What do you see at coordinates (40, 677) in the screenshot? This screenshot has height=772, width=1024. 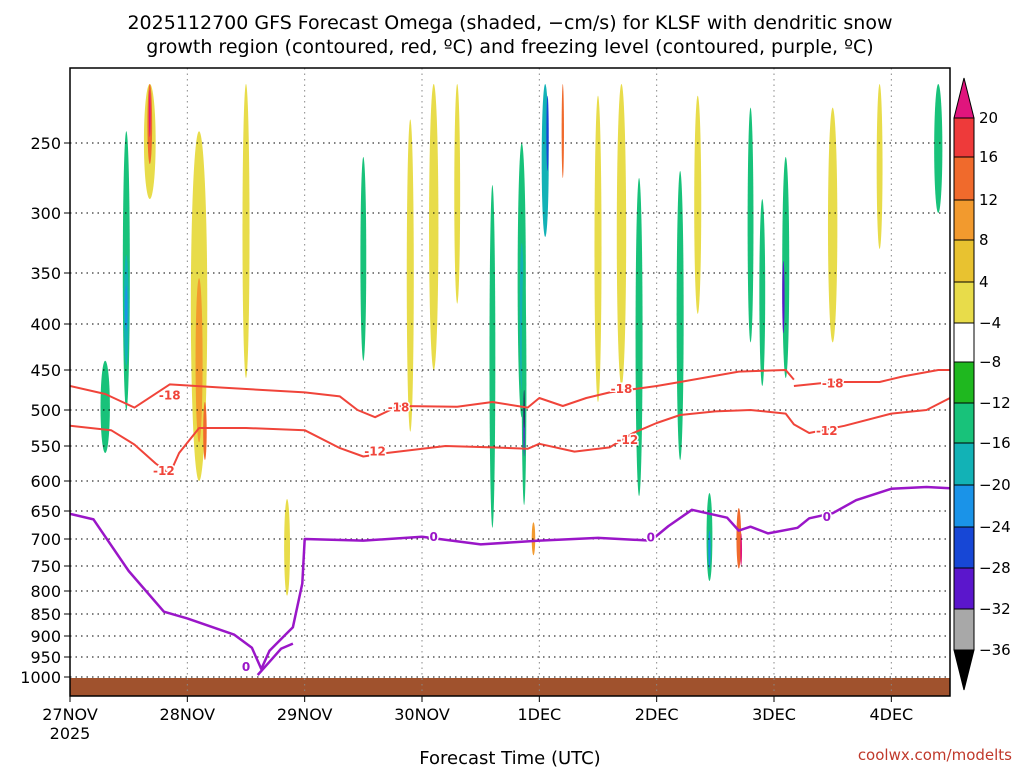 I see `y-tick-label: 1000` at bounding box center [40, 677].